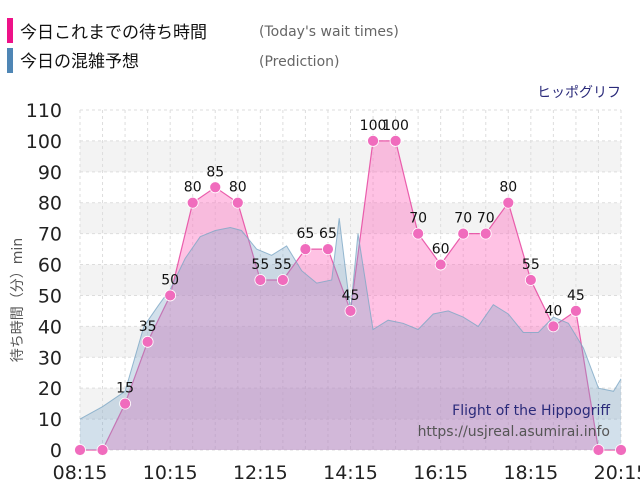 The image size is (640, 504). Describe the element at coordinates (170, 280) in the screenshot. I see `today-data-label: 50` at that location.